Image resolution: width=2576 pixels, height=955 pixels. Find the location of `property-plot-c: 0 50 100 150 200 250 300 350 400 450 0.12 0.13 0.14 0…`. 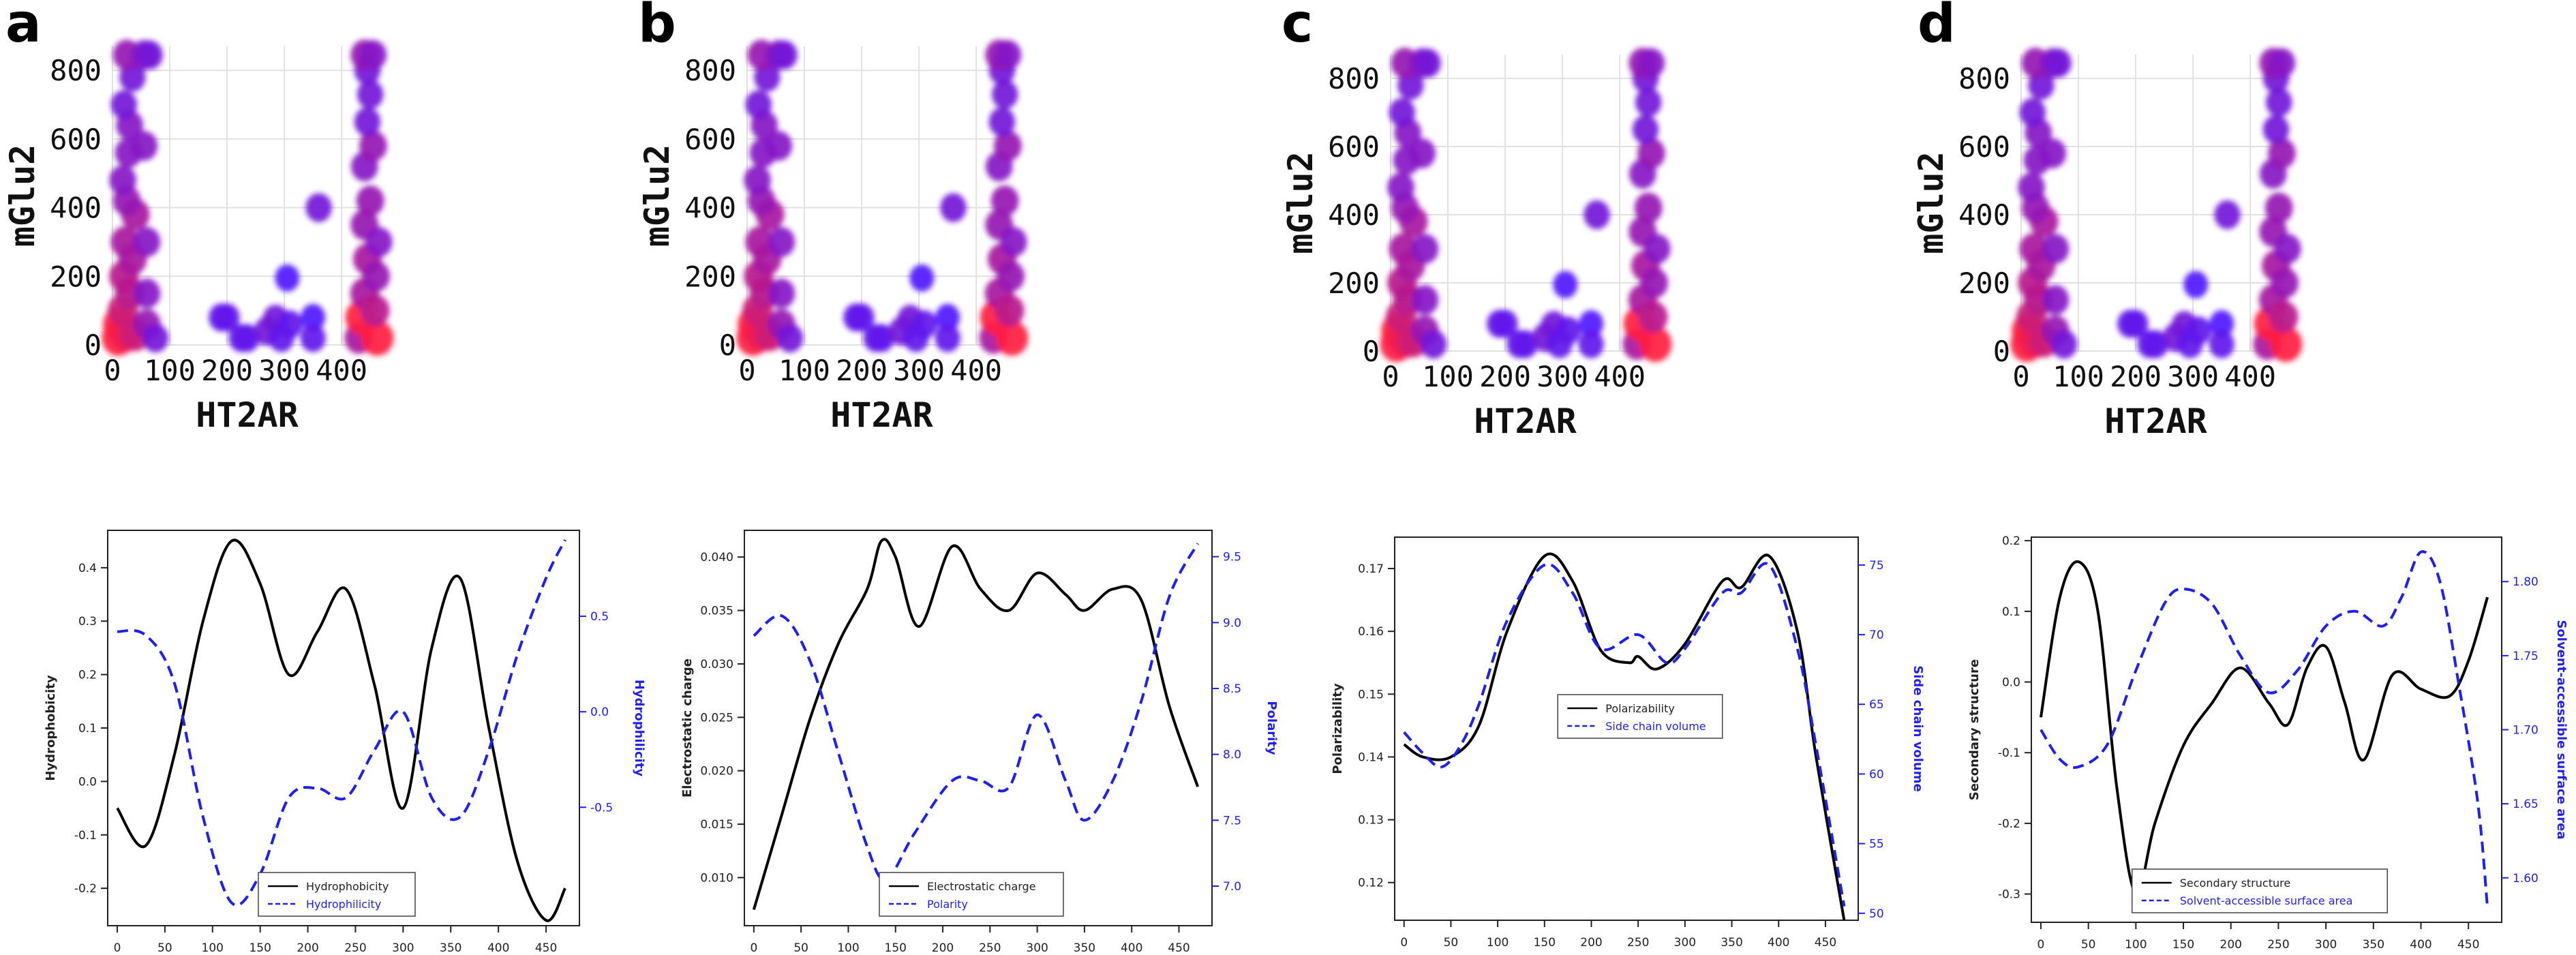

property-plot-c: 0 50 100 150 200 250 300 350 400 450 0.12 0.13 0.14 0… is located at coordinates (1628, 743).